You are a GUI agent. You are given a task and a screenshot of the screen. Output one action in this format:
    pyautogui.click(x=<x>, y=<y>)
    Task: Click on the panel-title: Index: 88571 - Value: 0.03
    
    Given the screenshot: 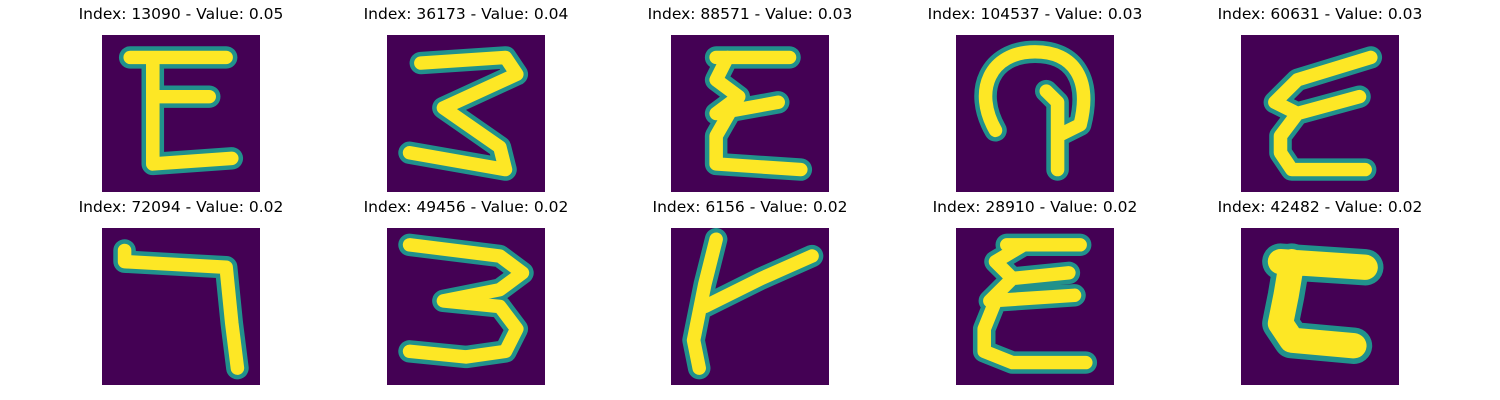 What is the action you would take?
    pyautogui.click(x=750, y=14)
    